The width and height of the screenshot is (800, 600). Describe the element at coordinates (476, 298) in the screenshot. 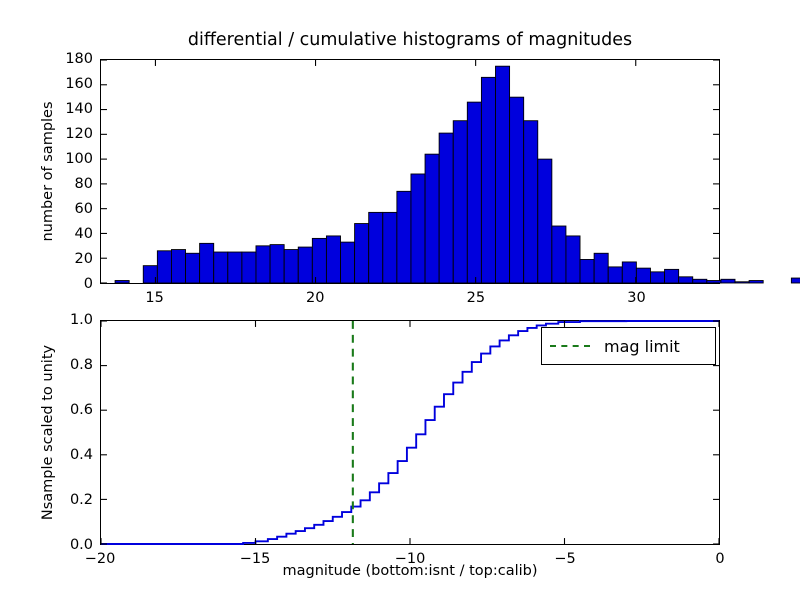

I see `top-xtick-label: 25` at that location.